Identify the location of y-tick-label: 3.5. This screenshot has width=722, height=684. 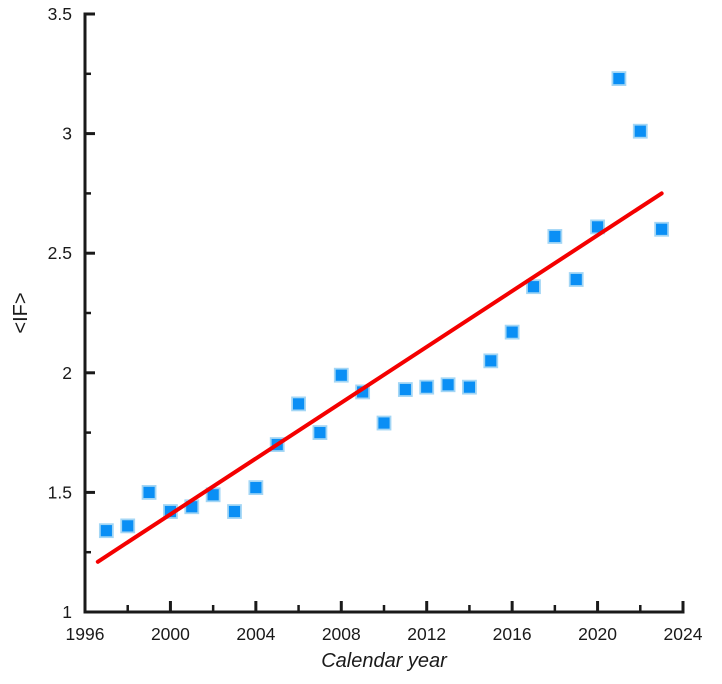
(60, 14).